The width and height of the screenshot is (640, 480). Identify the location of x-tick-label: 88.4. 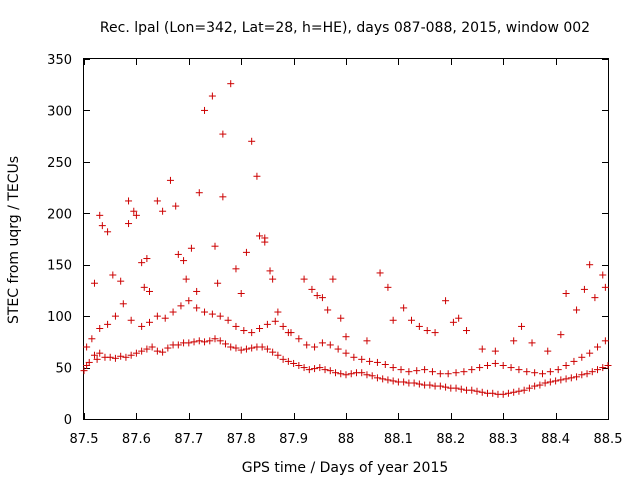
(555, 439).